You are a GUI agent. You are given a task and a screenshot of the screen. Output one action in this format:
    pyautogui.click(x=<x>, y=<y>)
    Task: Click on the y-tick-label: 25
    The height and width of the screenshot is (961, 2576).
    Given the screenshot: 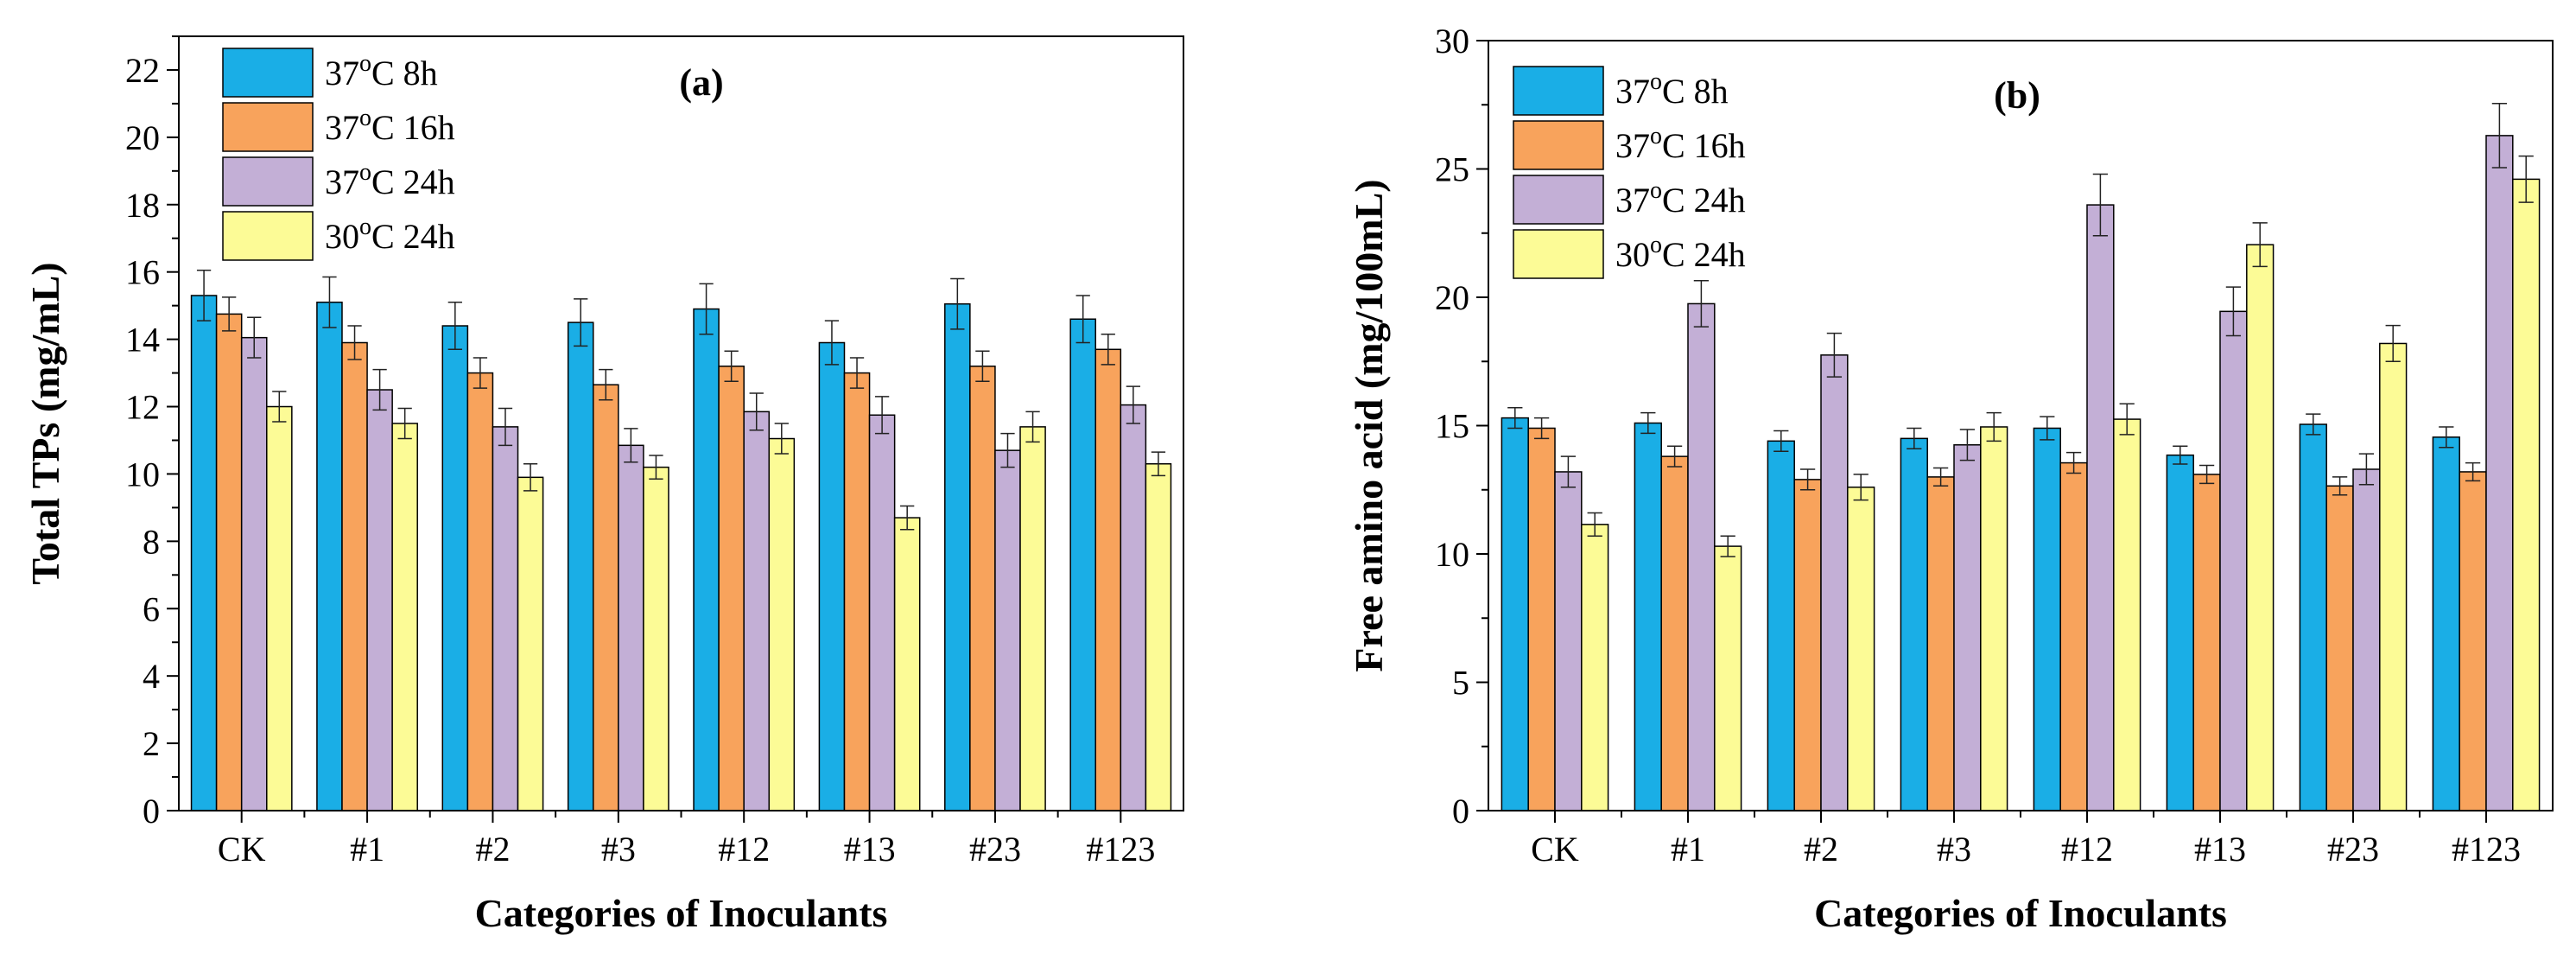 What is the action you would take?
    pyautogui.click(x=1452, y=169)
    